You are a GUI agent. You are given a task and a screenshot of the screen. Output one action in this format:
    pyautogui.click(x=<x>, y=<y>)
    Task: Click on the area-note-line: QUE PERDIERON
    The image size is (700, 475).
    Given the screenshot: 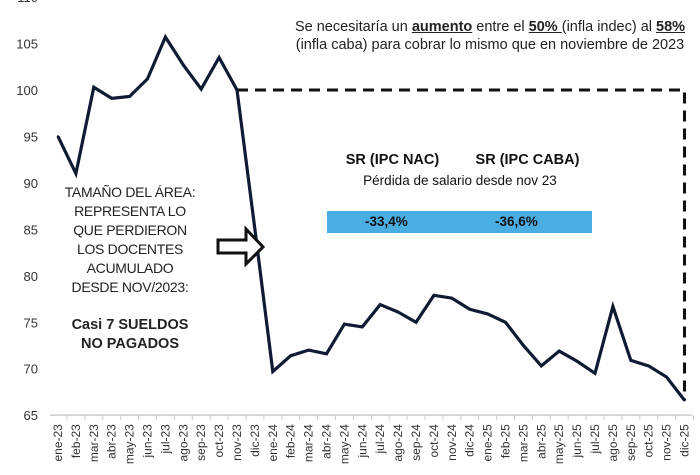 What is the action you would take?
    pyautogui.click(x=130, y=230)
    